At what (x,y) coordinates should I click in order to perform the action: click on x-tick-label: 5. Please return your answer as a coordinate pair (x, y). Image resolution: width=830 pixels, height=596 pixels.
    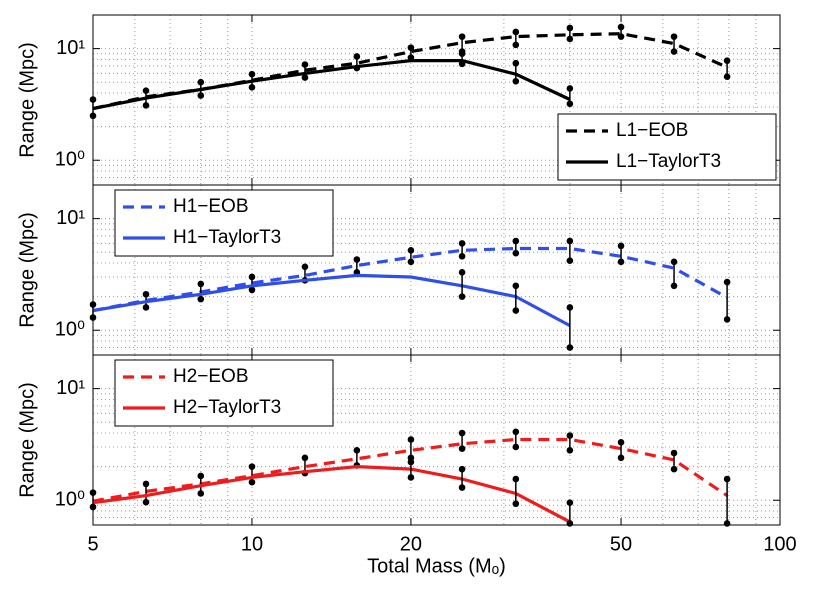
    Looking at the image, I should click on (92, 544).